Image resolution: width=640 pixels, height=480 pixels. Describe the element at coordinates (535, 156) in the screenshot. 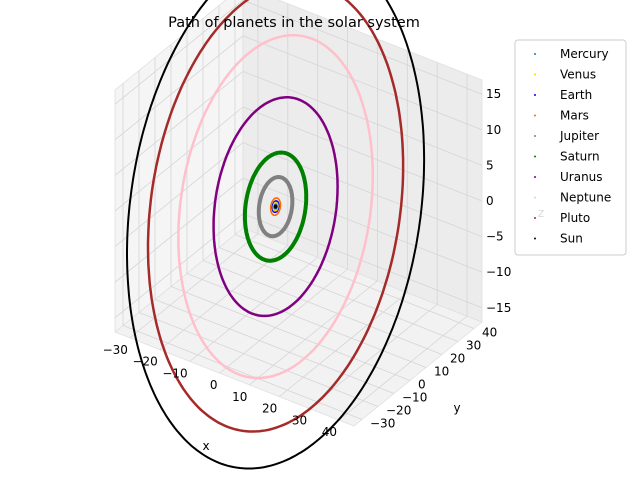

I see `legend-marker-saturn` at that location.